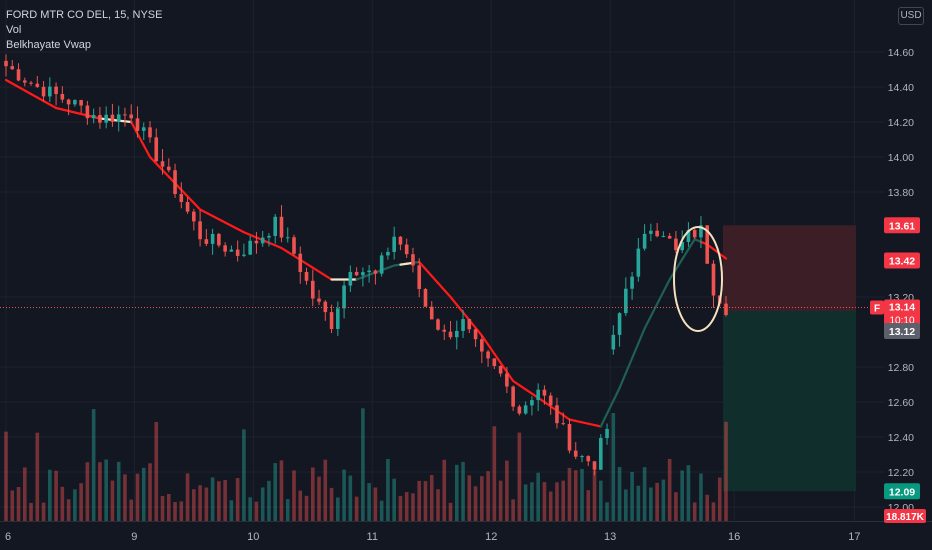  I want to click on time-tick-label: 9, so click(134, 537).